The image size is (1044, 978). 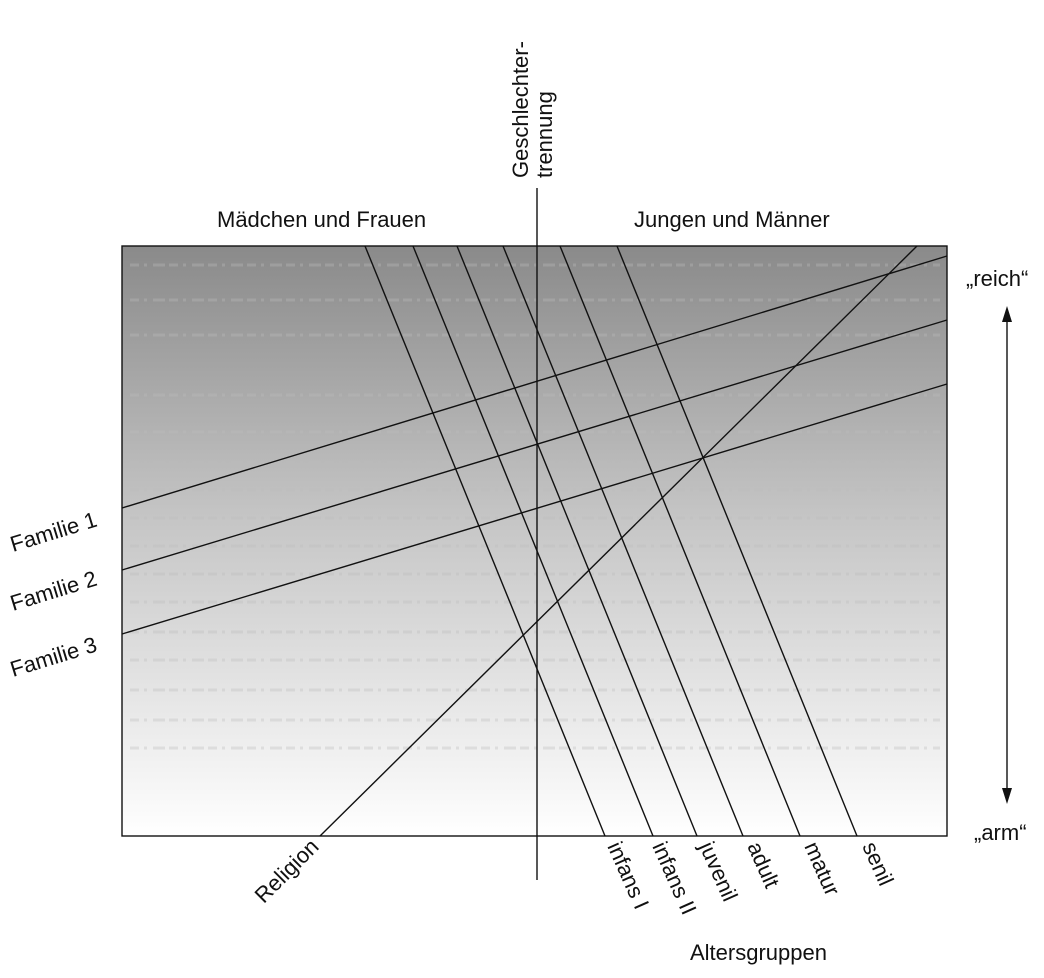 I want to click on religion-label: Religion, so click(x=287, y=871).